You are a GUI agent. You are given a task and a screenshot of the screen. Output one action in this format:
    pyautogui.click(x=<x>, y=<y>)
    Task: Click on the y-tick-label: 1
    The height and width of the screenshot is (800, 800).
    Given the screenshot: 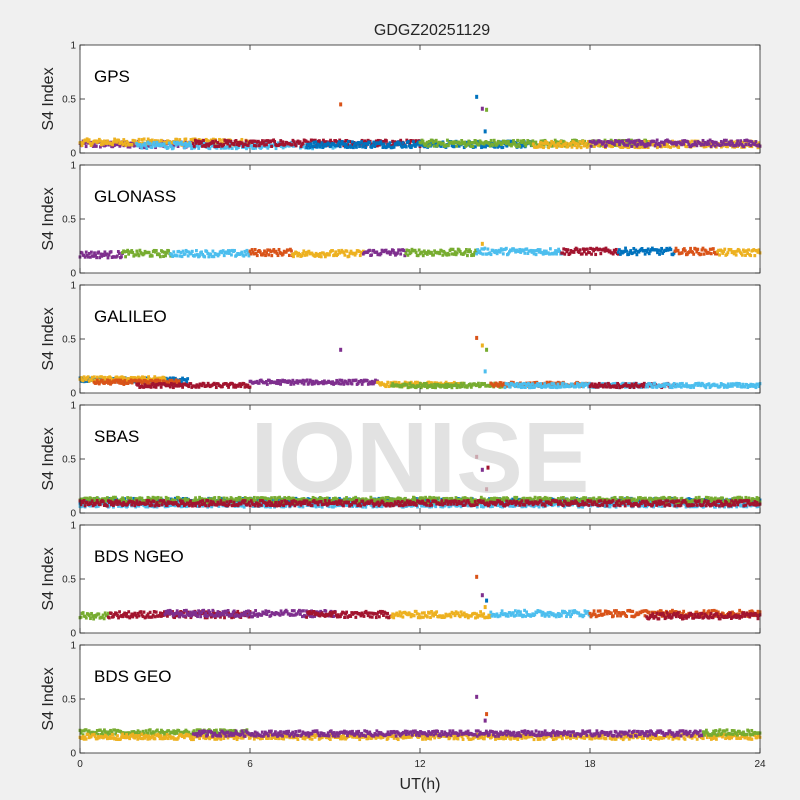 What is the action you would take?
    pyautogui.click(x=73, y=166)
    